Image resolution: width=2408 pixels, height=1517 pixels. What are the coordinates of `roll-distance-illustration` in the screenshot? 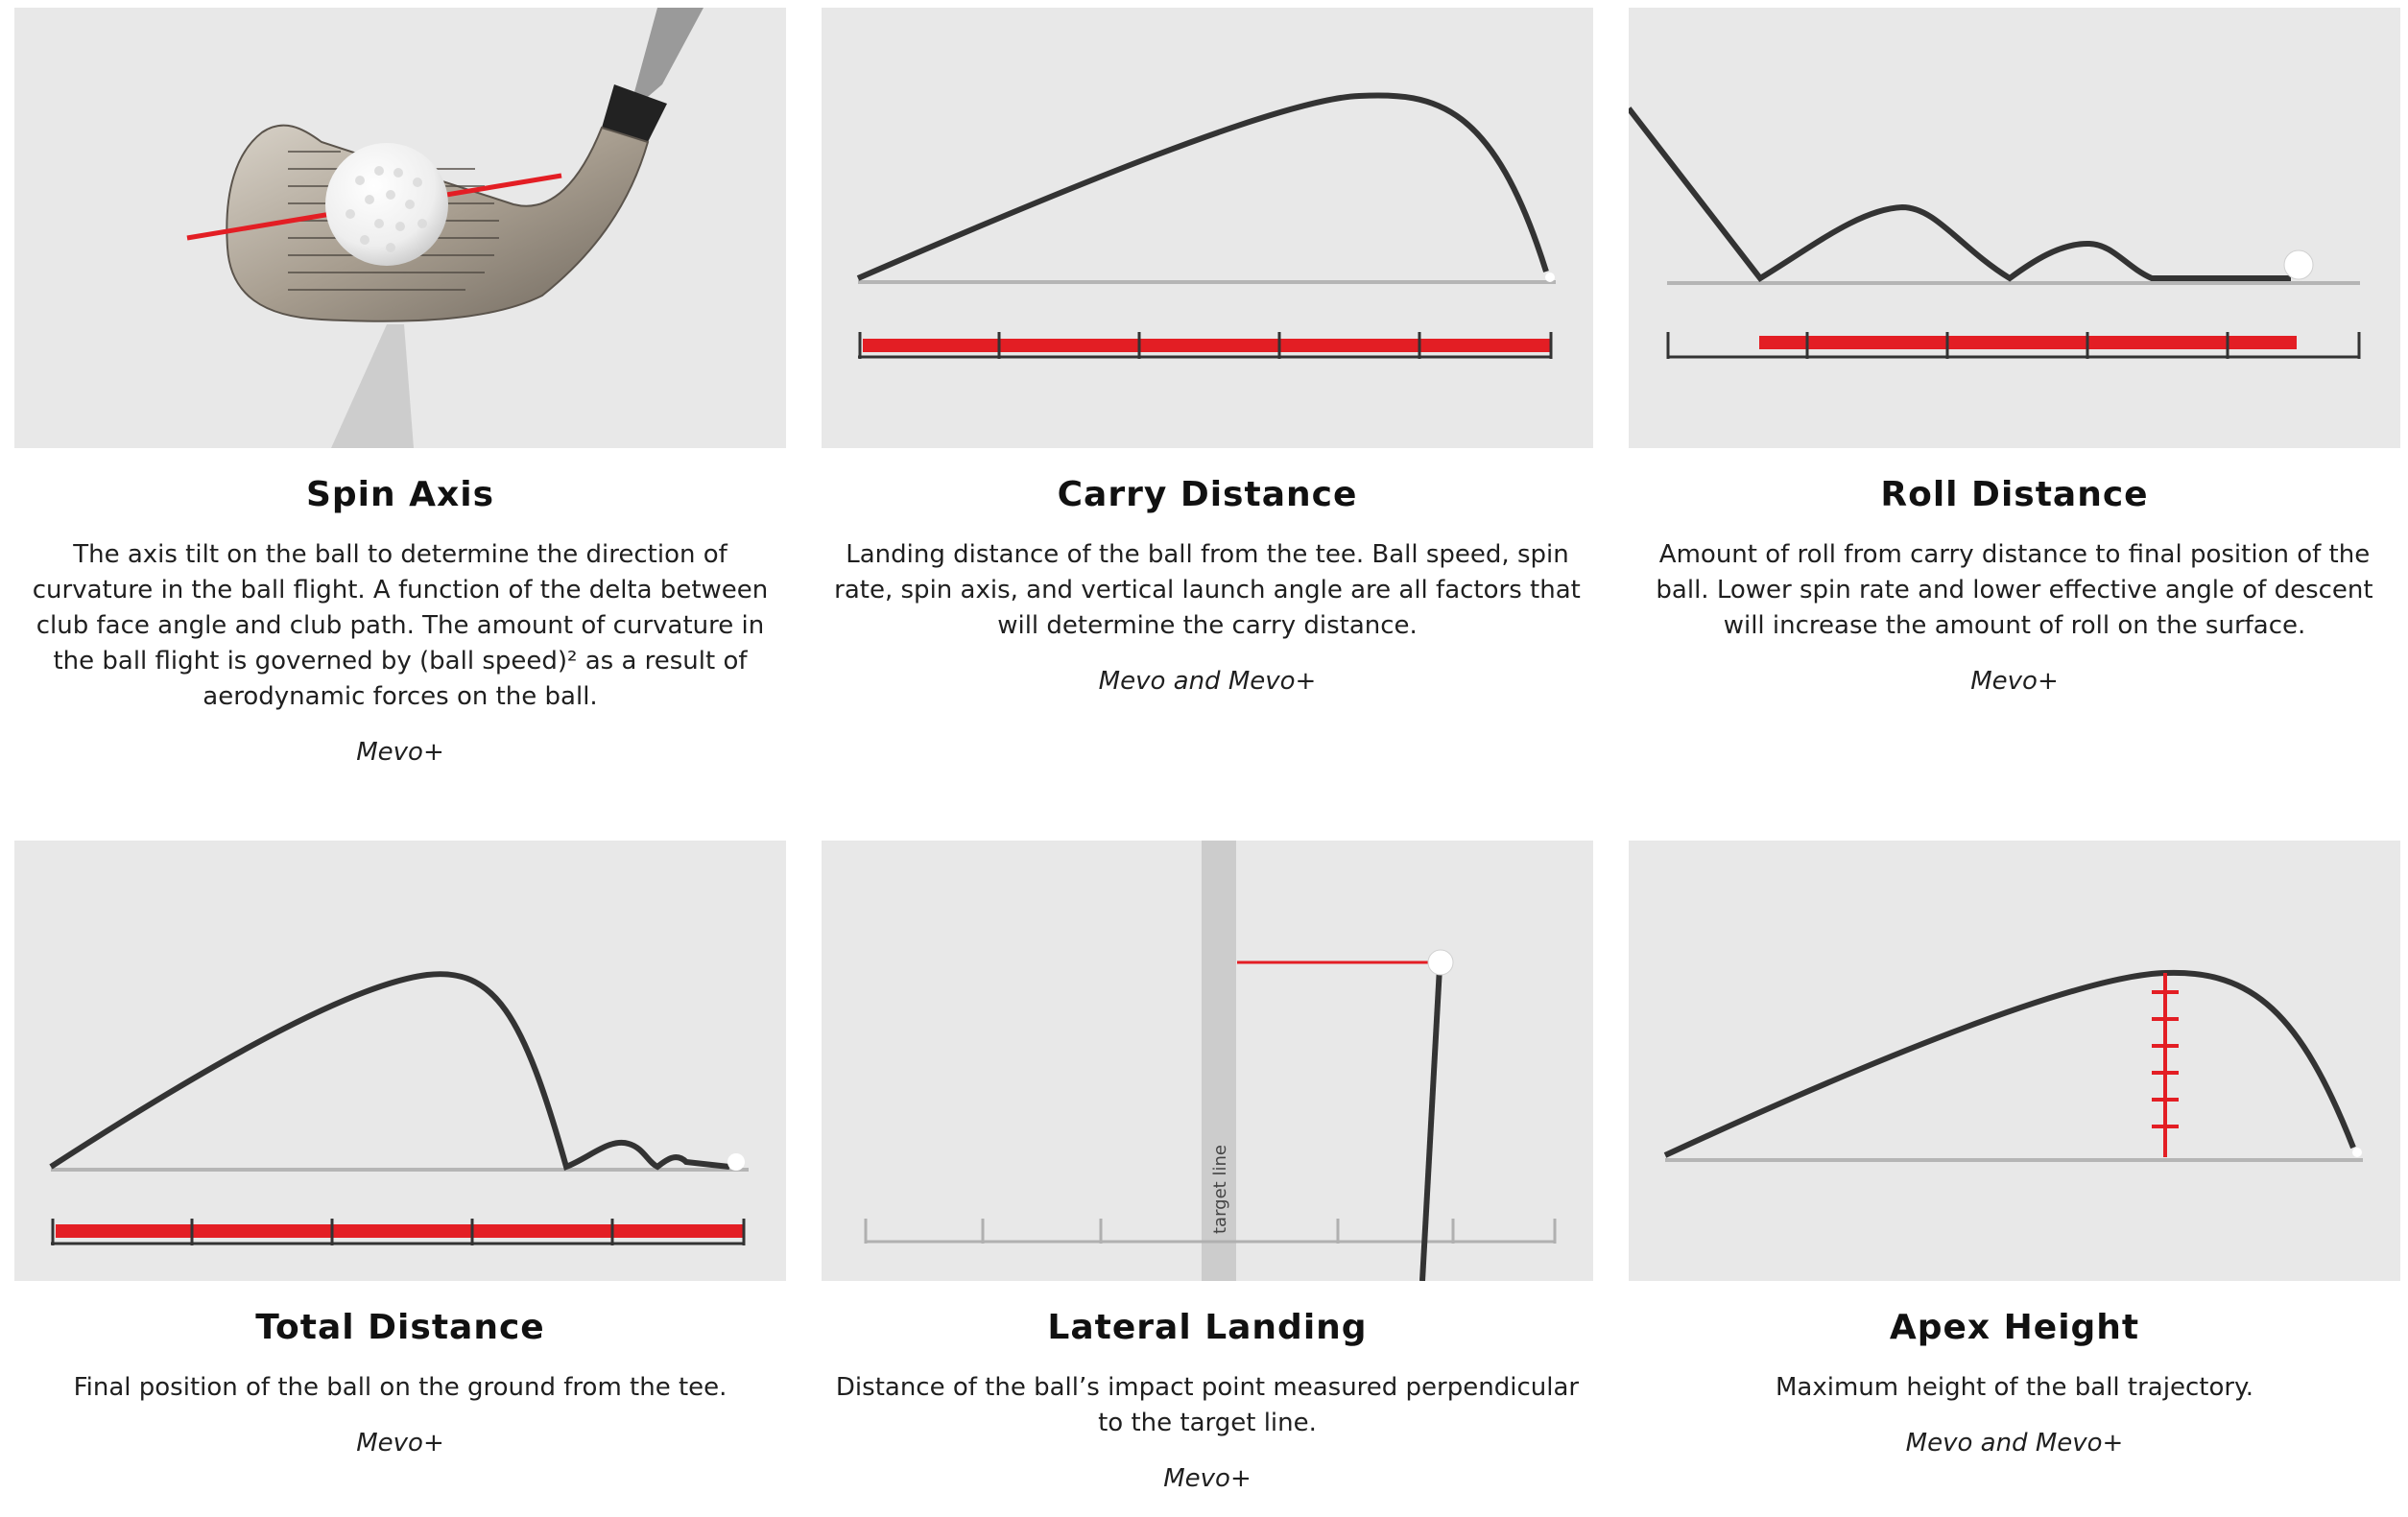 It's located at (2015, 228).